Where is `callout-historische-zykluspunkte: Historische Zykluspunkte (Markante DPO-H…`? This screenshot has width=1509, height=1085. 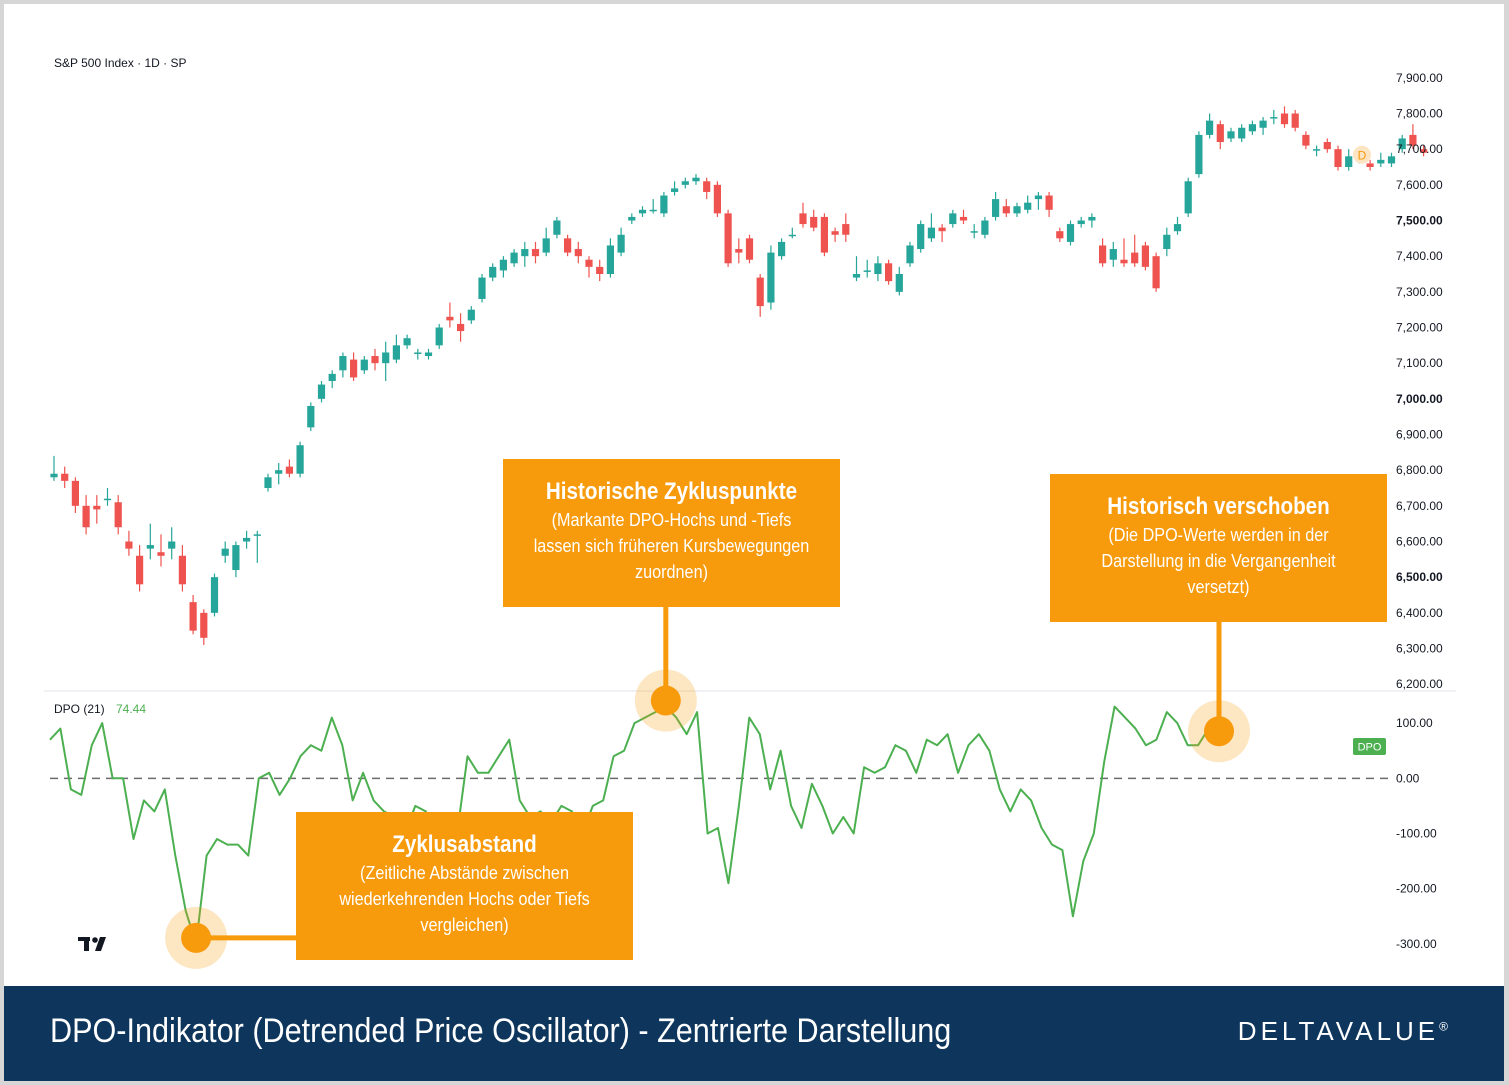
callout-historische-zykluspunkte: Historische Zykluspunkte (Markante DPO-H… is located at coordinates (671, 533).